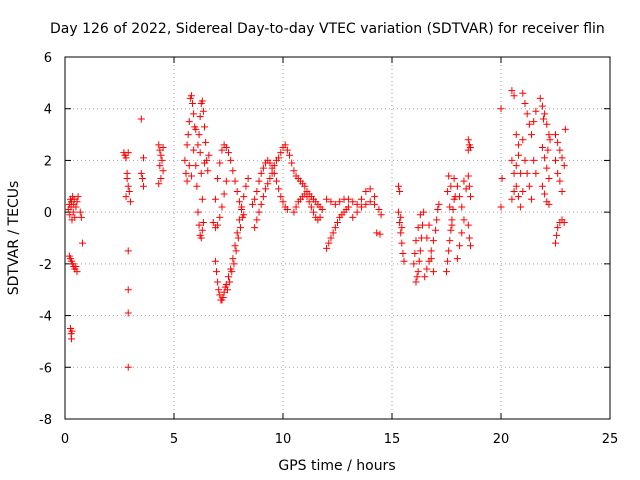 The width and height of the screenshot is (640, 480). What do you see at coordinates (48, 161) in the screenshot?
I see `y-tick-label: 2` at bounding box center [48, 161].